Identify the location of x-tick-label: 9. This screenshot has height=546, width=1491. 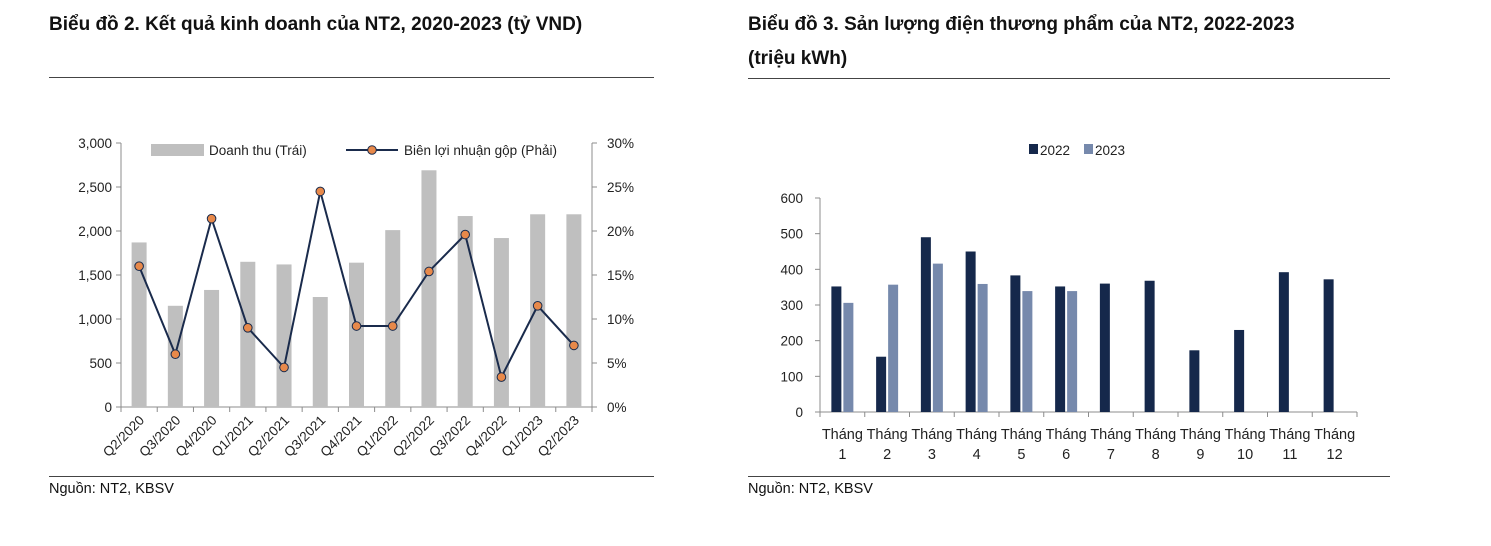
(1200, 455).